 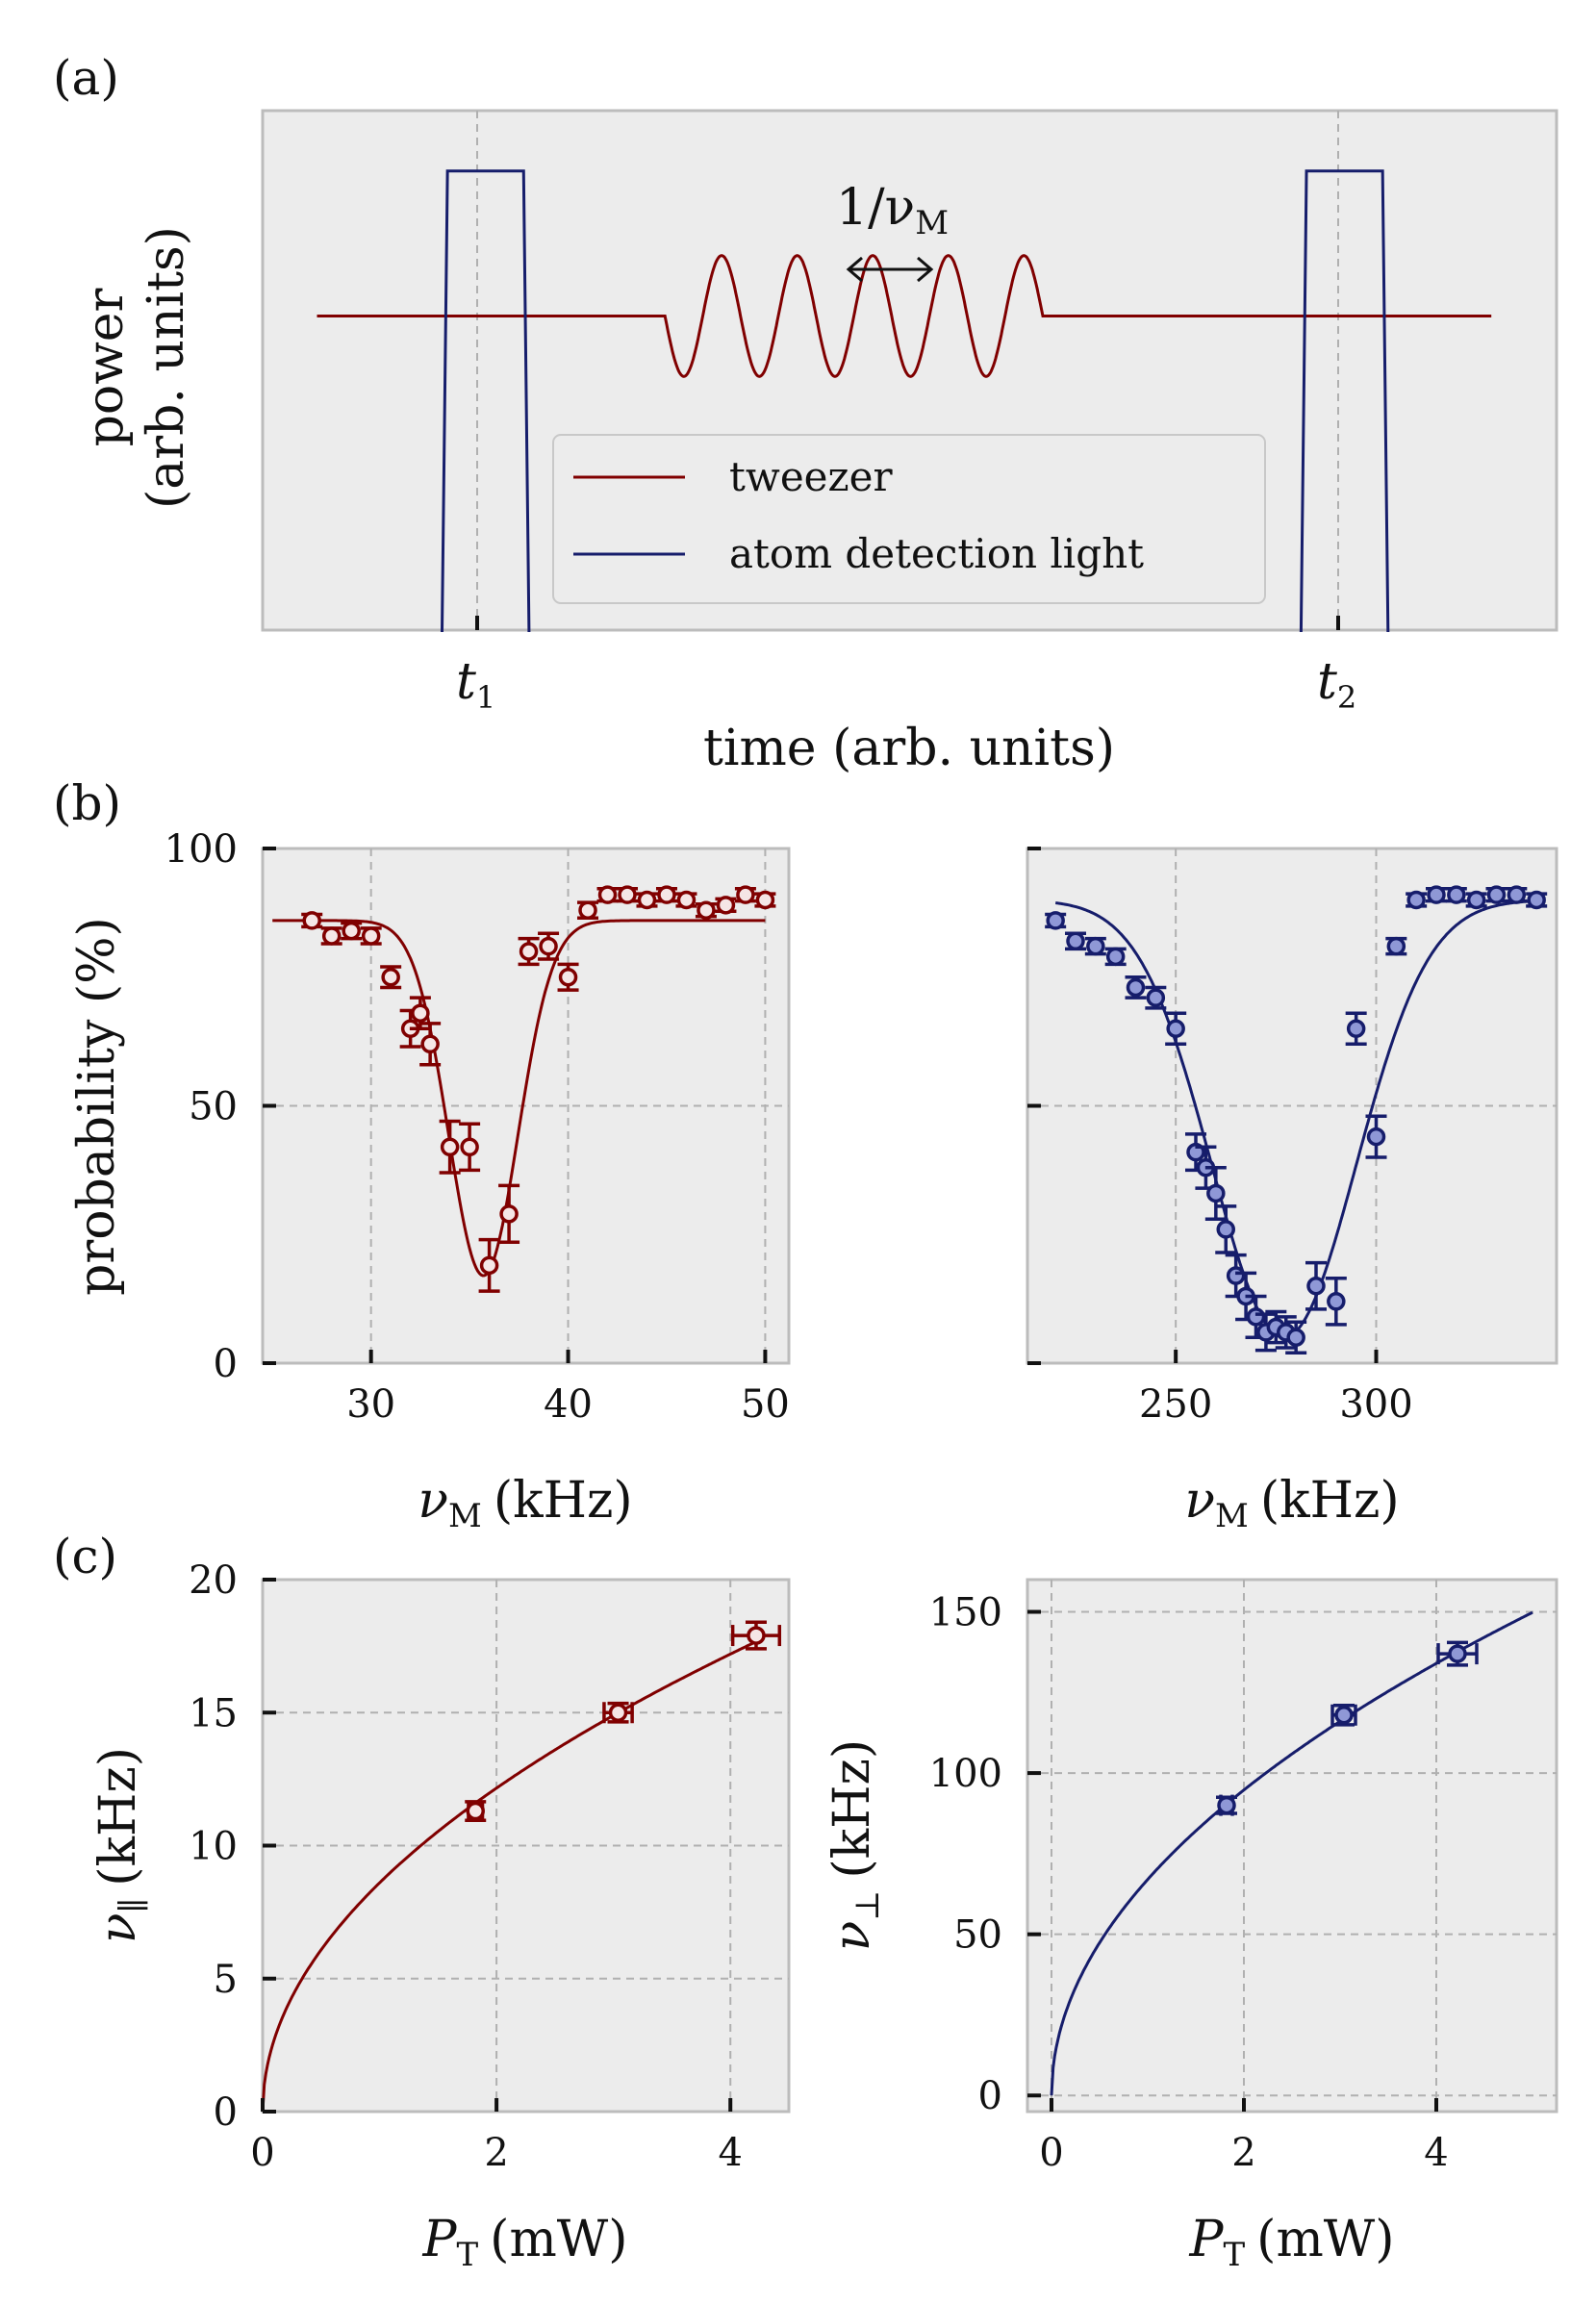 I want to click on bl-ytick-label-0: 0, so click(x=226, y=1364).